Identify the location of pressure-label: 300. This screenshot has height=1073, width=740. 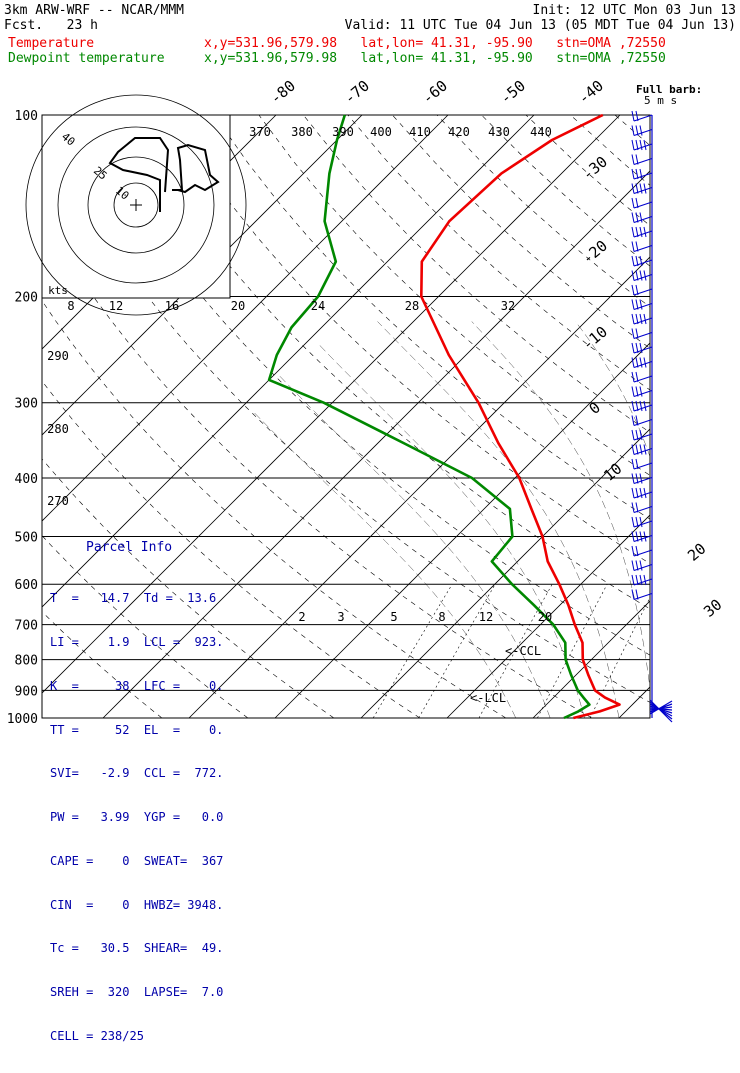
(26, 404).